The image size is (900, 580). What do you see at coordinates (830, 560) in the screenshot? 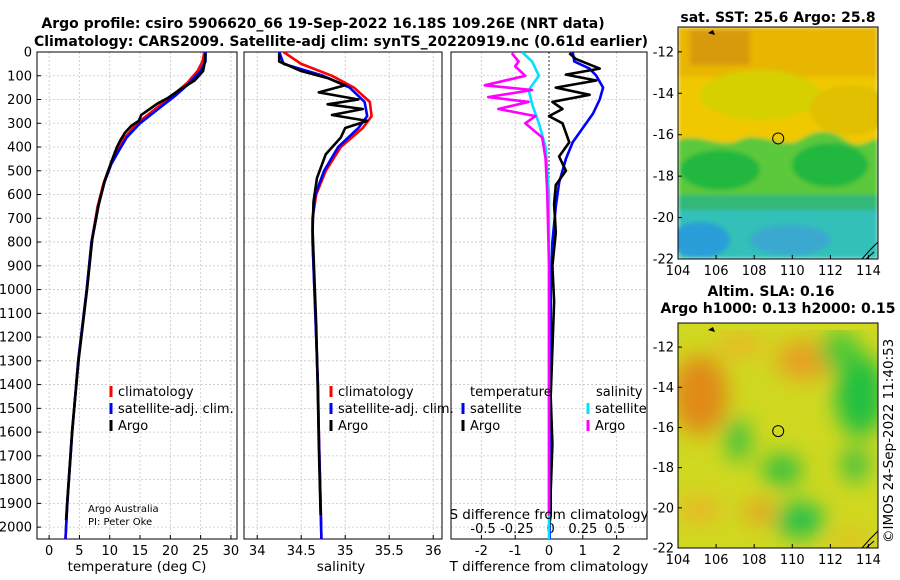
I see `sla-lon-tick-label: 112` at bounding box center [830, 560].